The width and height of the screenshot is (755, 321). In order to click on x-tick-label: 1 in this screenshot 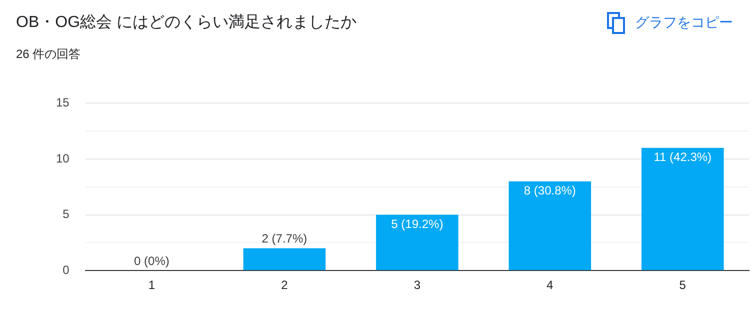, I will do `click(152, 285)`.